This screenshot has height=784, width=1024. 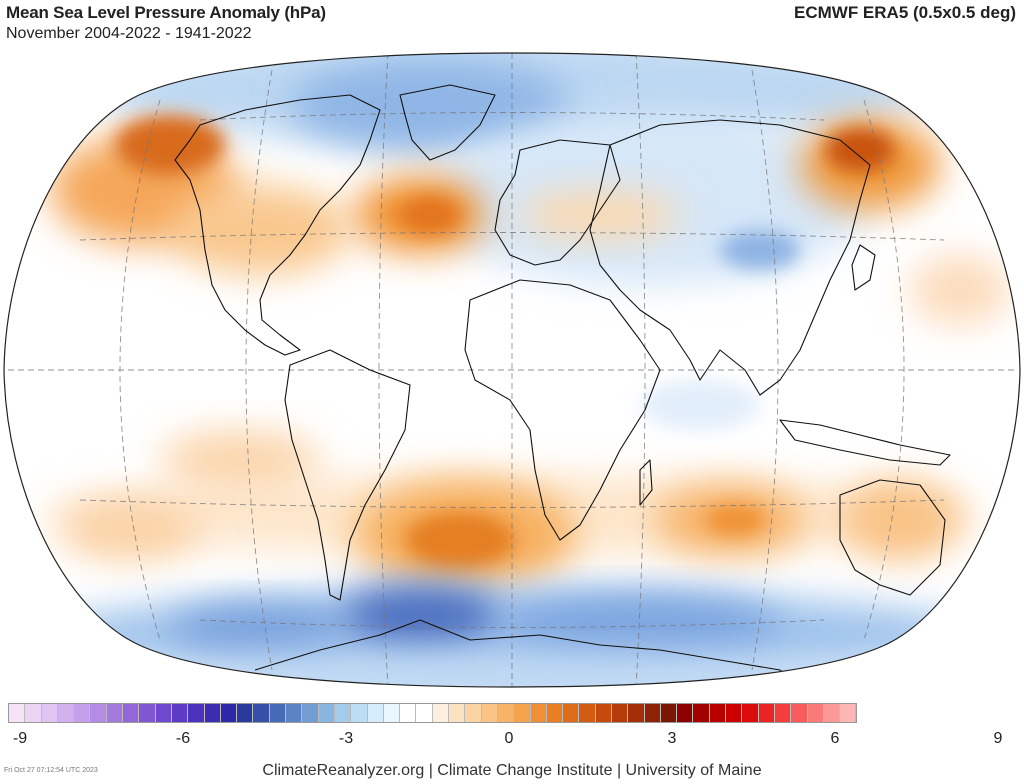 What do you see at coordinates (129, 33) in the screenshot?
I see `map-subtitle: November 2004-2022 - 1941-2022` at bounding box center [129, 33].